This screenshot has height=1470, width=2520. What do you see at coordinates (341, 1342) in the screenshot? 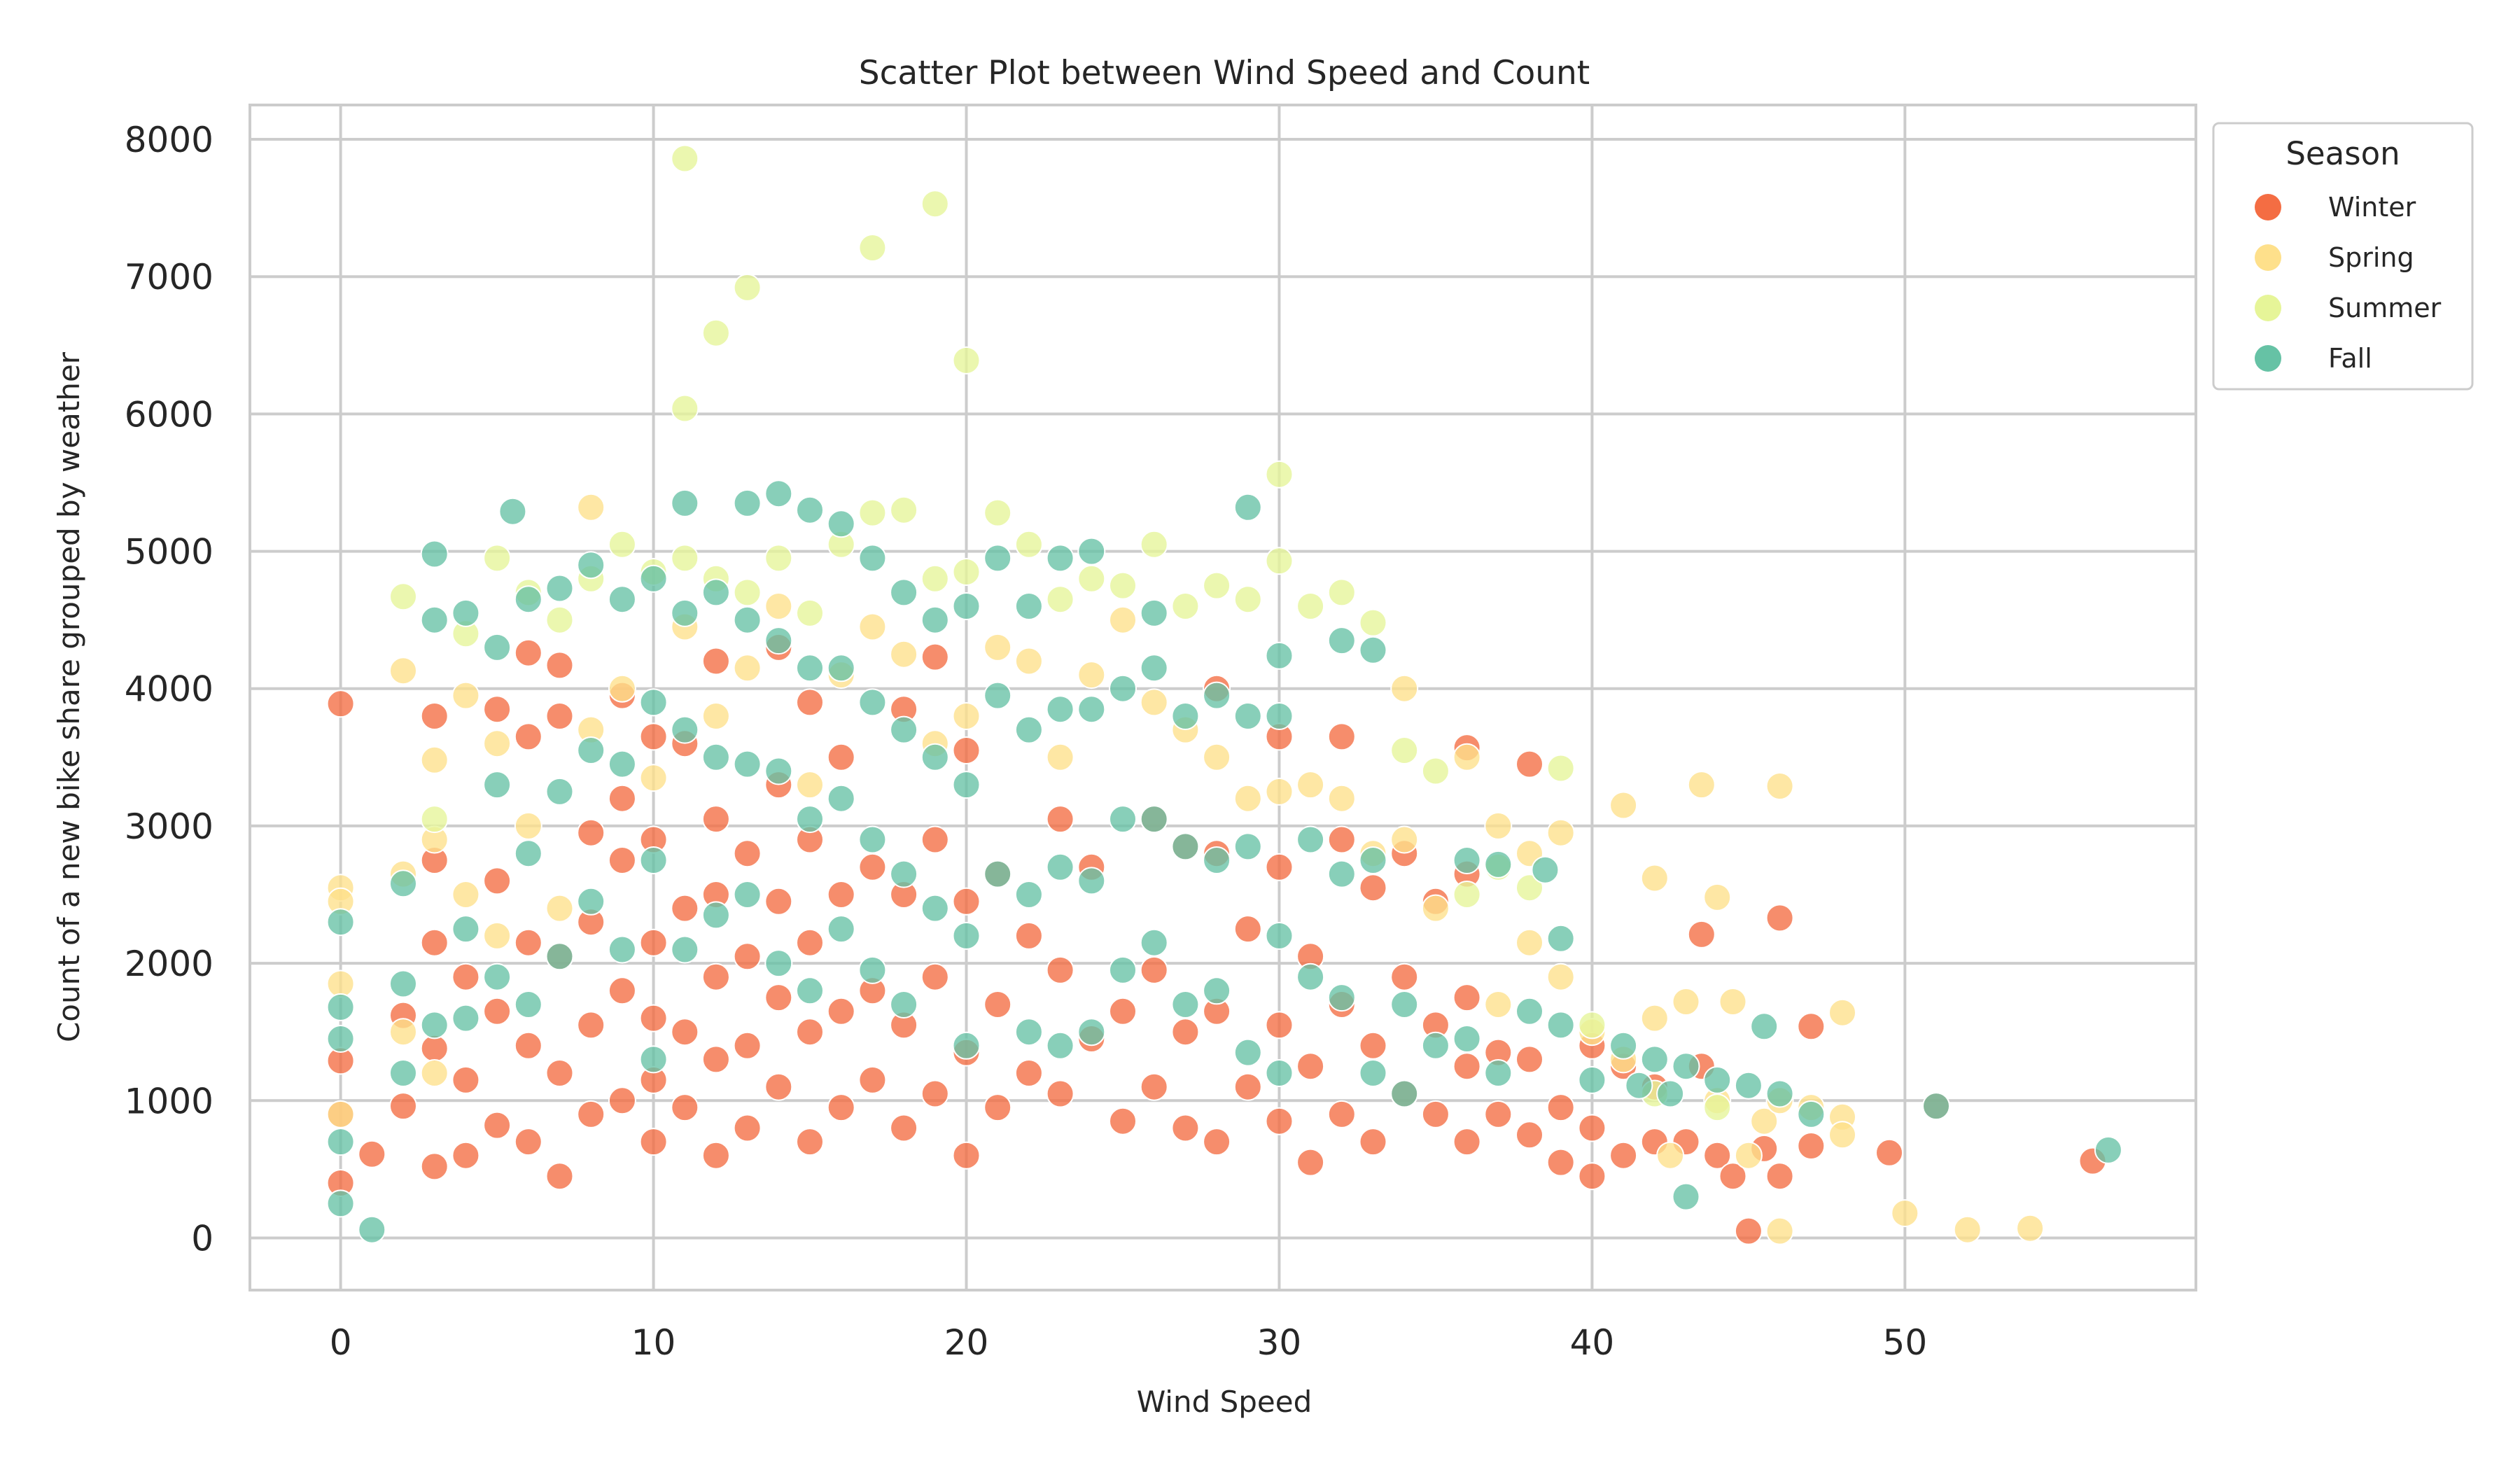
I see `x-tick-label: 0` at bounding box center [341, 1342].